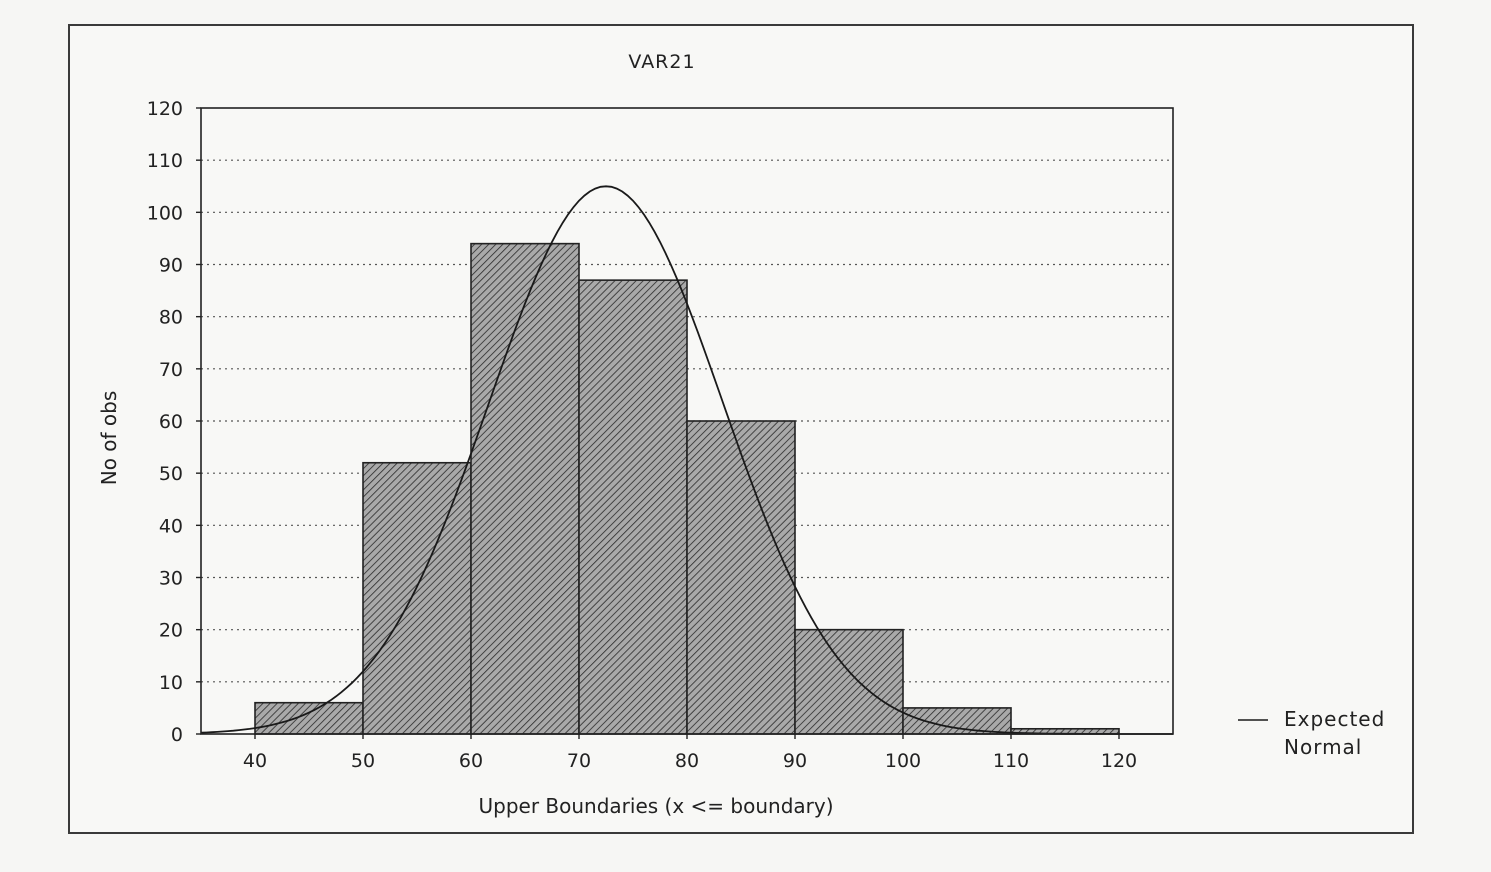 The height and width of the screenshot is (872, 1491). What do you see at coordinates (171, 526) in the screenshot?
I see `y-tick-label-40: 40` at bounding box center [171, 526].